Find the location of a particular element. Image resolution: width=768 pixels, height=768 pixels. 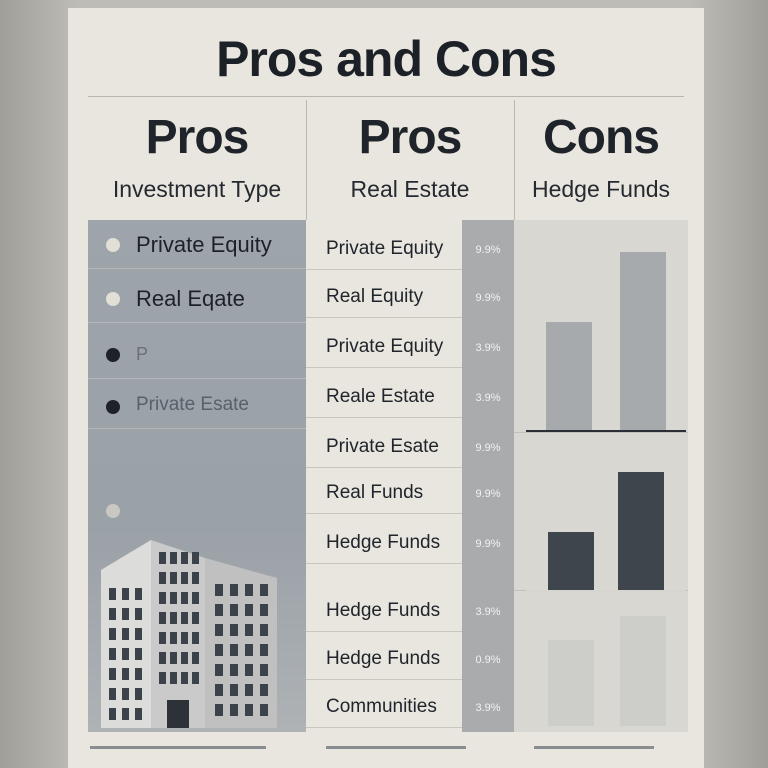

column-subheading: Real Estate is located at coordinates (410, 189).